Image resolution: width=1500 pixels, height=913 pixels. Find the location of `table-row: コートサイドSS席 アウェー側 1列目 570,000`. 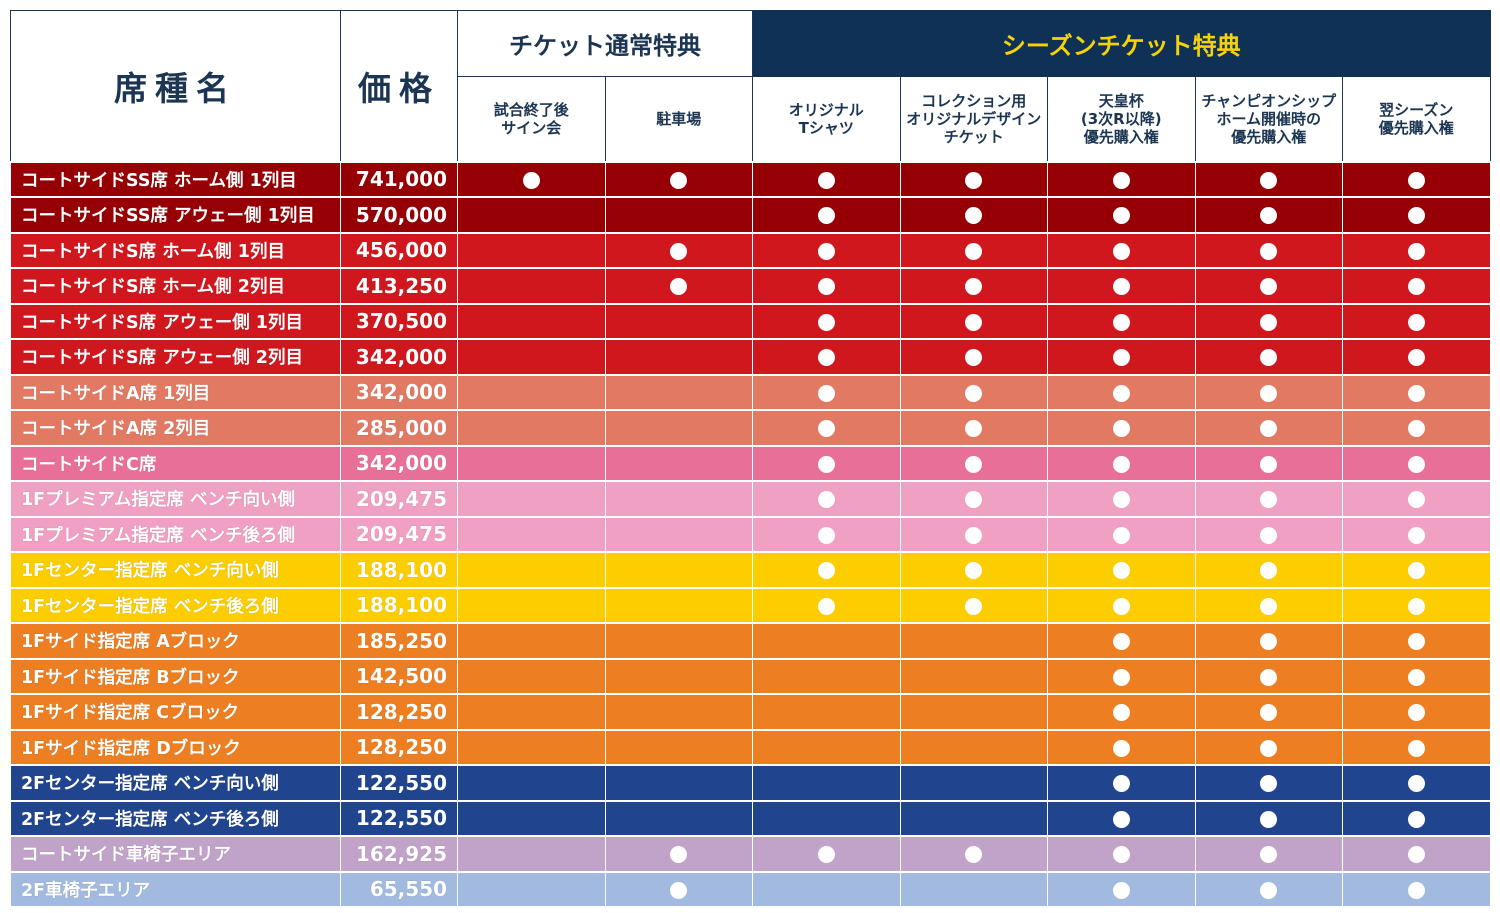

table-row: コートサイドSS席 アウェー側 1列目 570,000 is located at coordinates (750, 215).